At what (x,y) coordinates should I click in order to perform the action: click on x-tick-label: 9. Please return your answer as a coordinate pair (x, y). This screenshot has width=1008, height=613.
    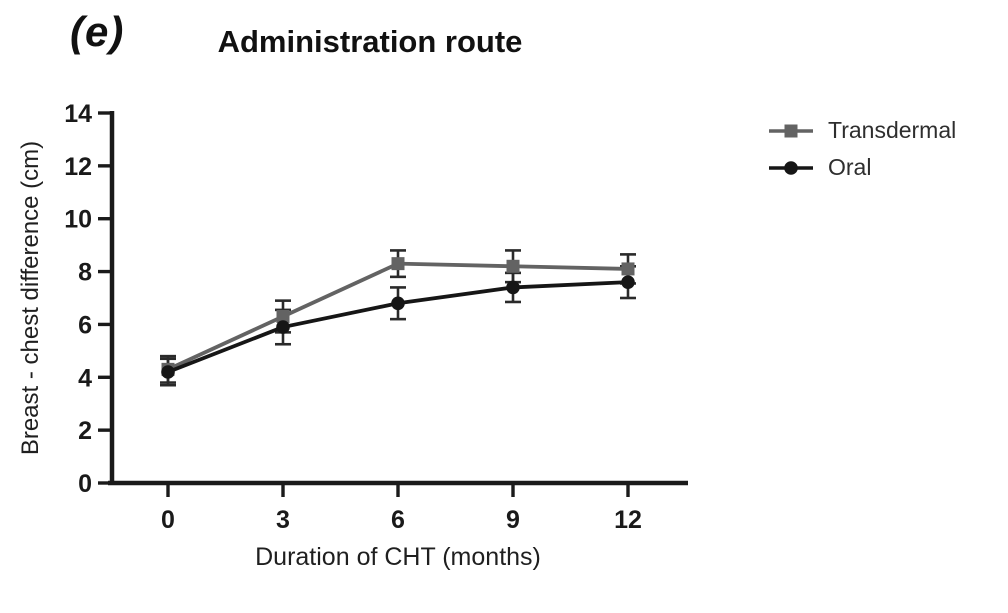
    Looking at the image, I should click on (513, 520).